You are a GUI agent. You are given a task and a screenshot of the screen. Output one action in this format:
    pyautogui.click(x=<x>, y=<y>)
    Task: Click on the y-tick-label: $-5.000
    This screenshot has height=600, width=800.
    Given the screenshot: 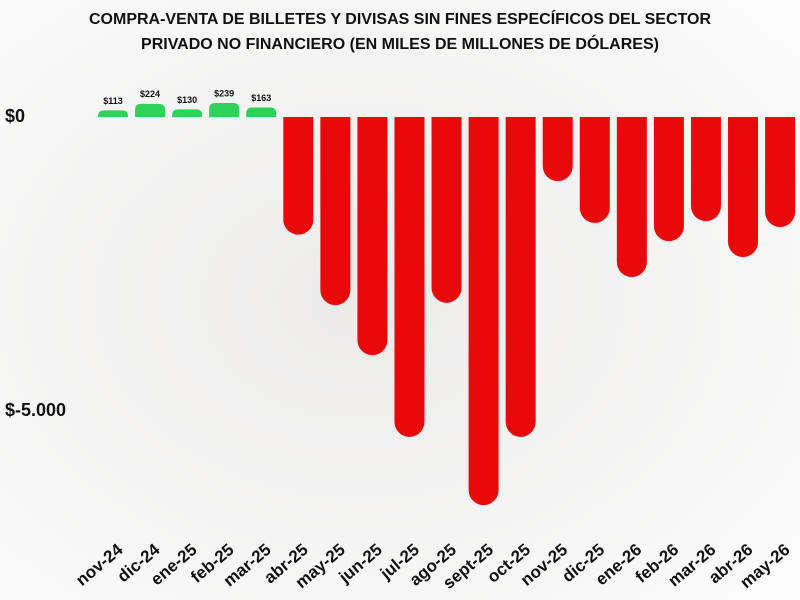 What is the action you would take?
    pyautogui.click(x=35, y=410)
    